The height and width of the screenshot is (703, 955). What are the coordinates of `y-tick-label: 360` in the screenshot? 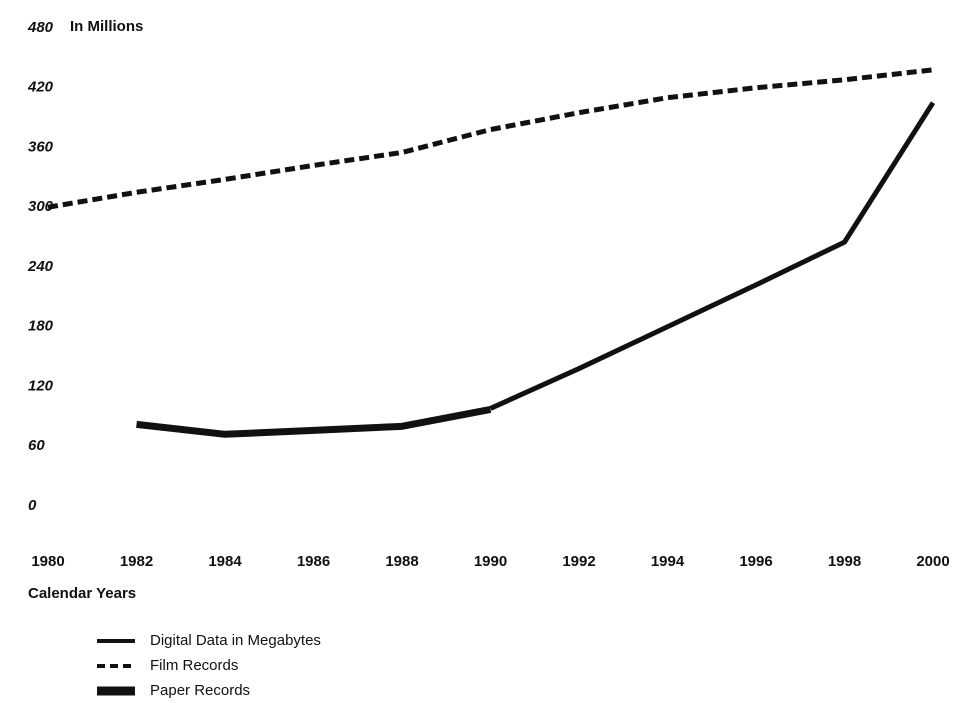 It's located at (41, 146).